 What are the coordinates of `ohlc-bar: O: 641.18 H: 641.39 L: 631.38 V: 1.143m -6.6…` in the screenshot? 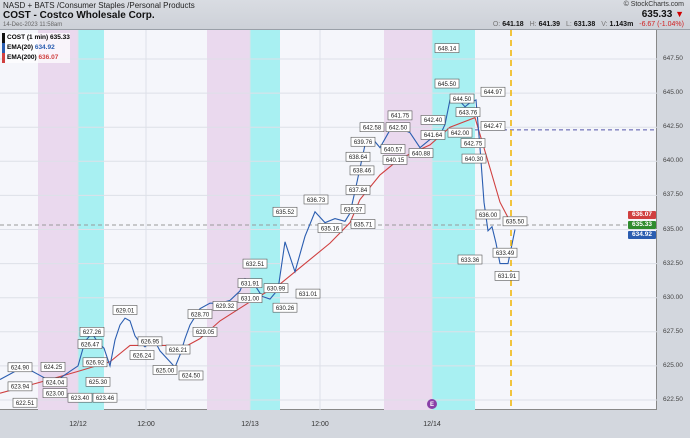 It's located at (588, 24).